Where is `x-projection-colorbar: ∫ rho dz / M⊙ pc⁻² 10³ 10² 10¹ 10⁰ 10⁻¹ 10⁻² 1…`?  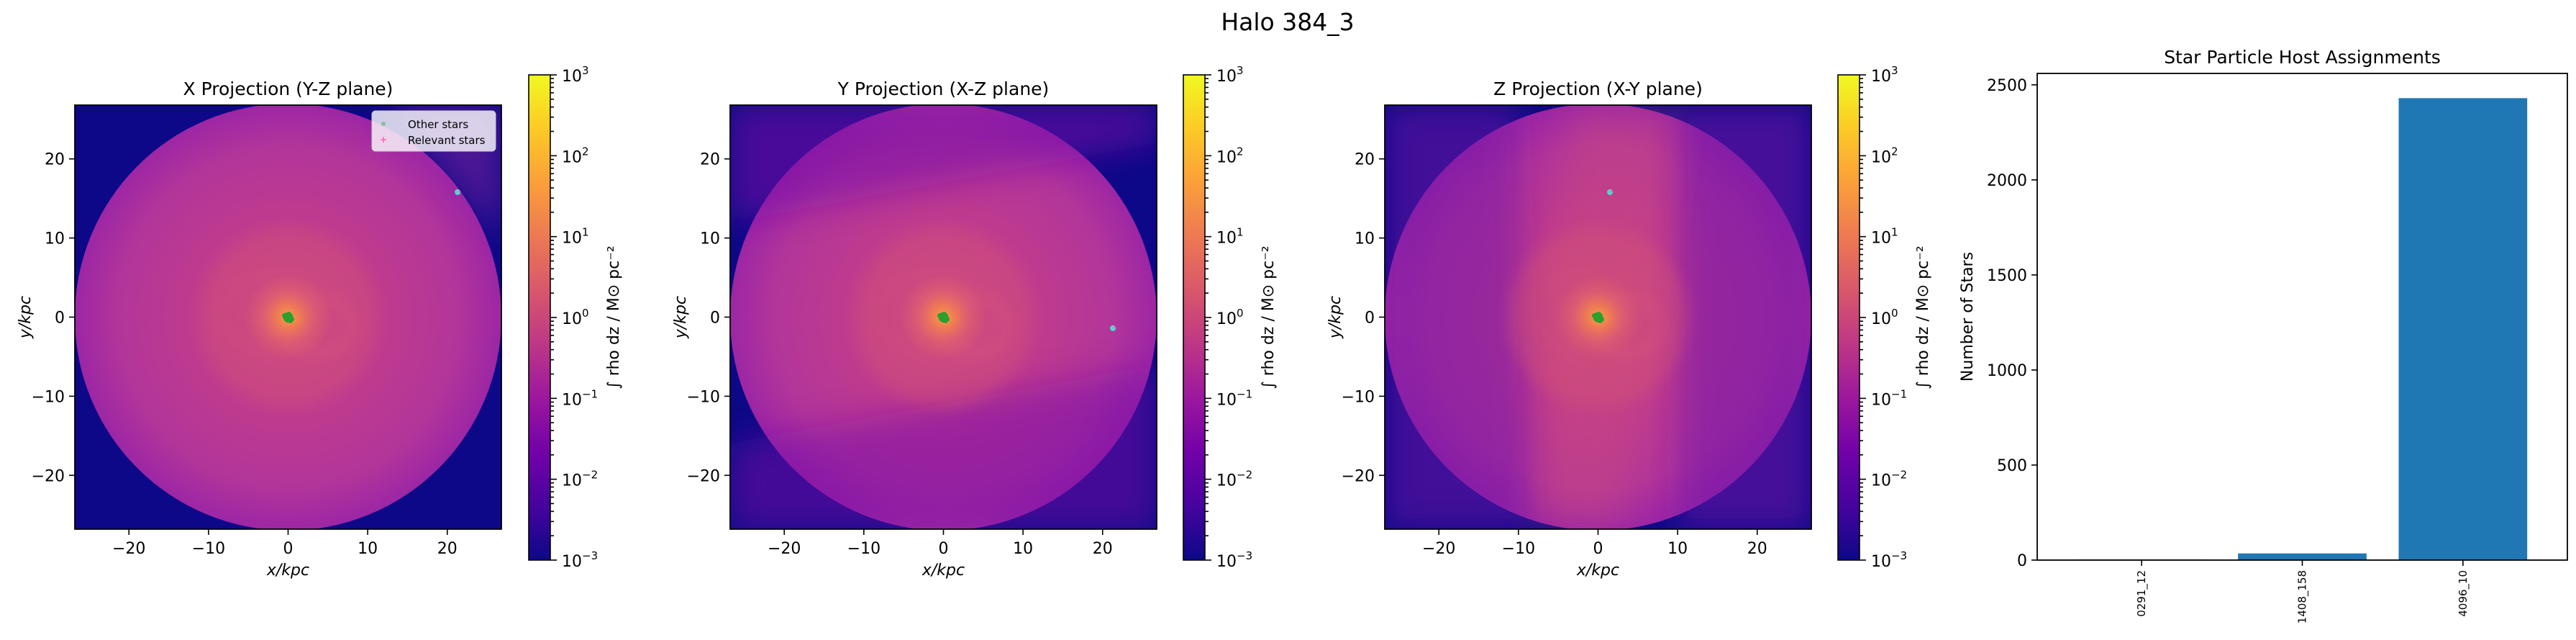 x-projection-colorbar: ∫ rho dz / M⊙ pc⁻² 10³ 10² 10¹ 10⁰ 10⁻¹ 10⁻² 1… is located at coordinates (575, 317).